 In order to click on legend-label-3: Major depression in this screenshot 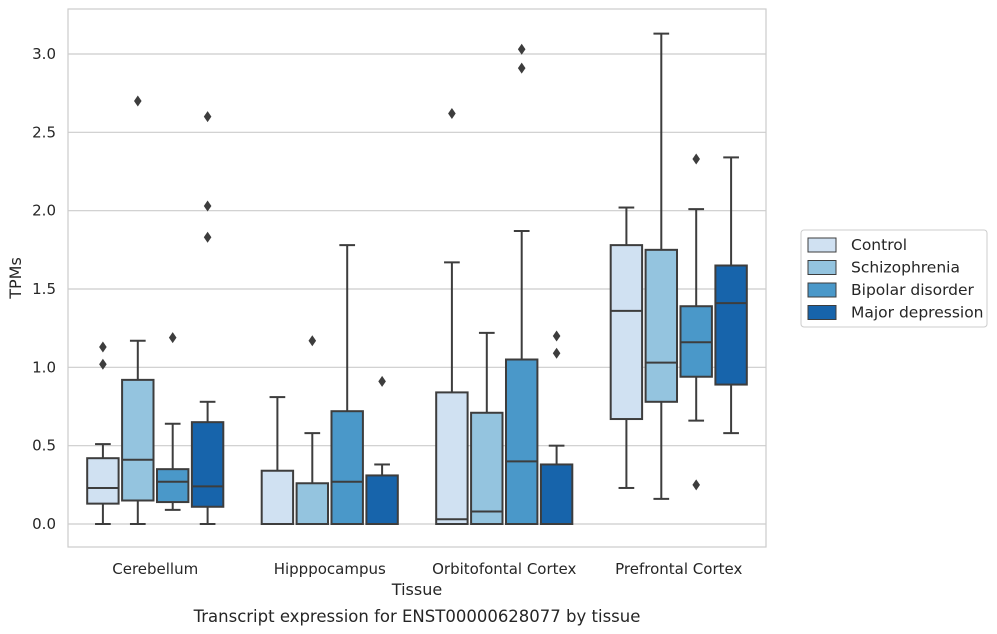, I will do `click(917, 313)`.